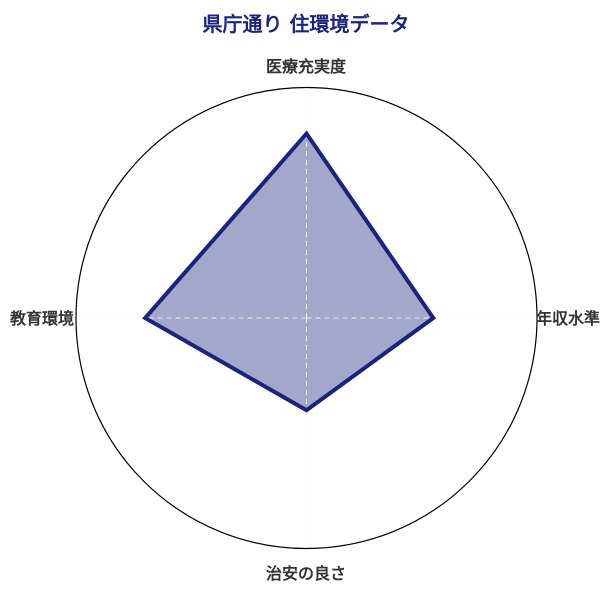 The height and width of the screenshot is (595, 612). What do you see at coordinates (306, 24) in the screenshot?
I see `chart-title: 県庁通り 住環境データ` at bounding box center [306, 24].